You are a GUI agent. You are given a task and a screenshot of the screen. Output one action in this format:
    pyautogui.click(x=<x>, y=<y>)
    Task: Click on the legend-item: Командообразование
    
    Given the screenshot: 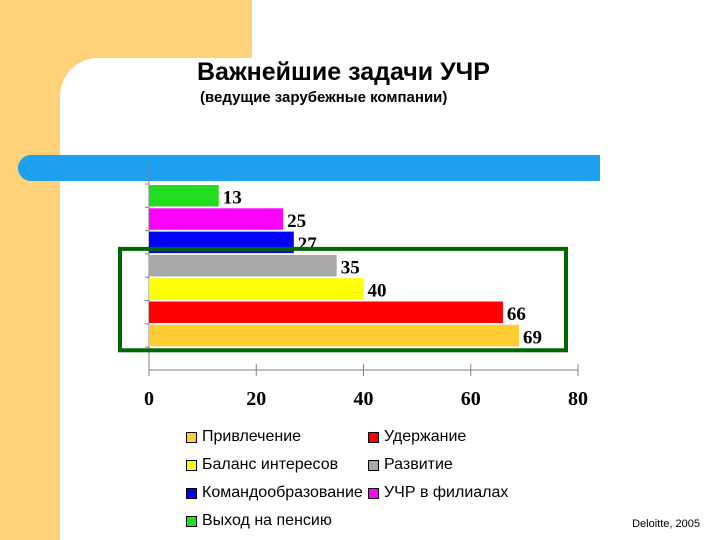 What is the action you would take?
    pyautogui.click(x=274, y=493)
    